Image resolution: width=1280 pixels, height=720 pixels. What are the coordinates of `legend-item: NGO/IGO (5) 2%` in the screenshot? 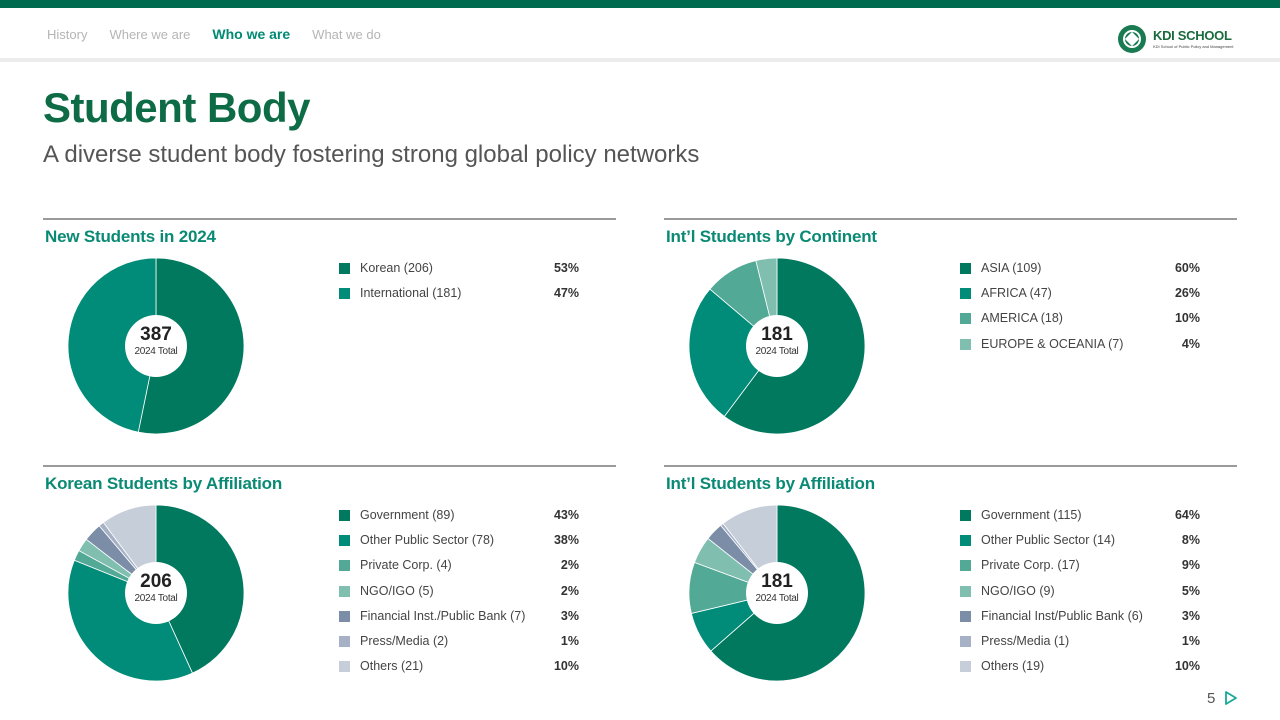 It's located at (459, 596).